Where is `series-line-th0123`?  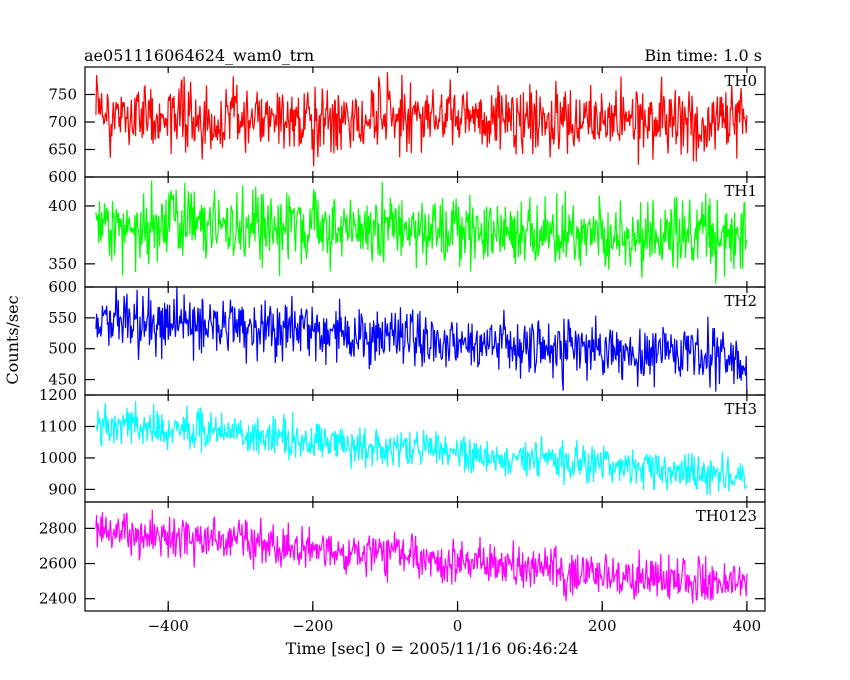 series-line-th0123 is located at coordinates (421, 556).